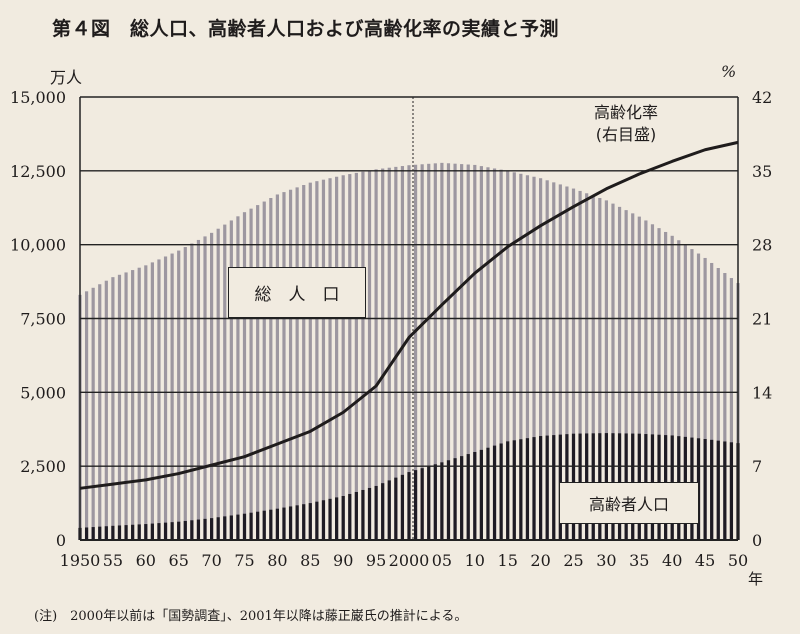  I want to click on left-axis-tick: 2,500, so click(43, 466).